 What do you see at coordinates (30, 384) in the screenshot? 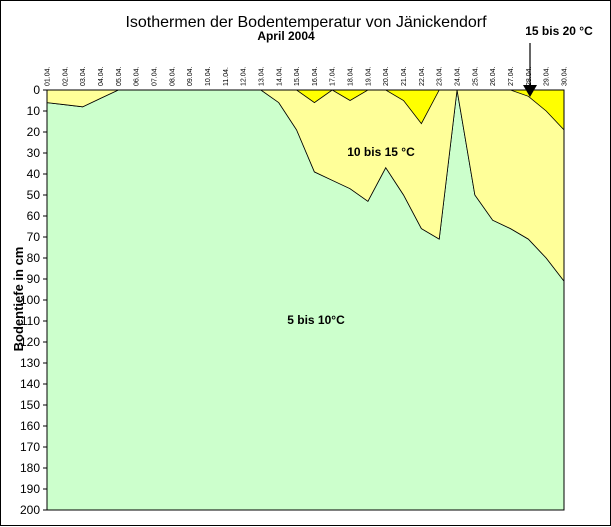
I see `y-tick-label: 140` at bounding box center [30, 384].